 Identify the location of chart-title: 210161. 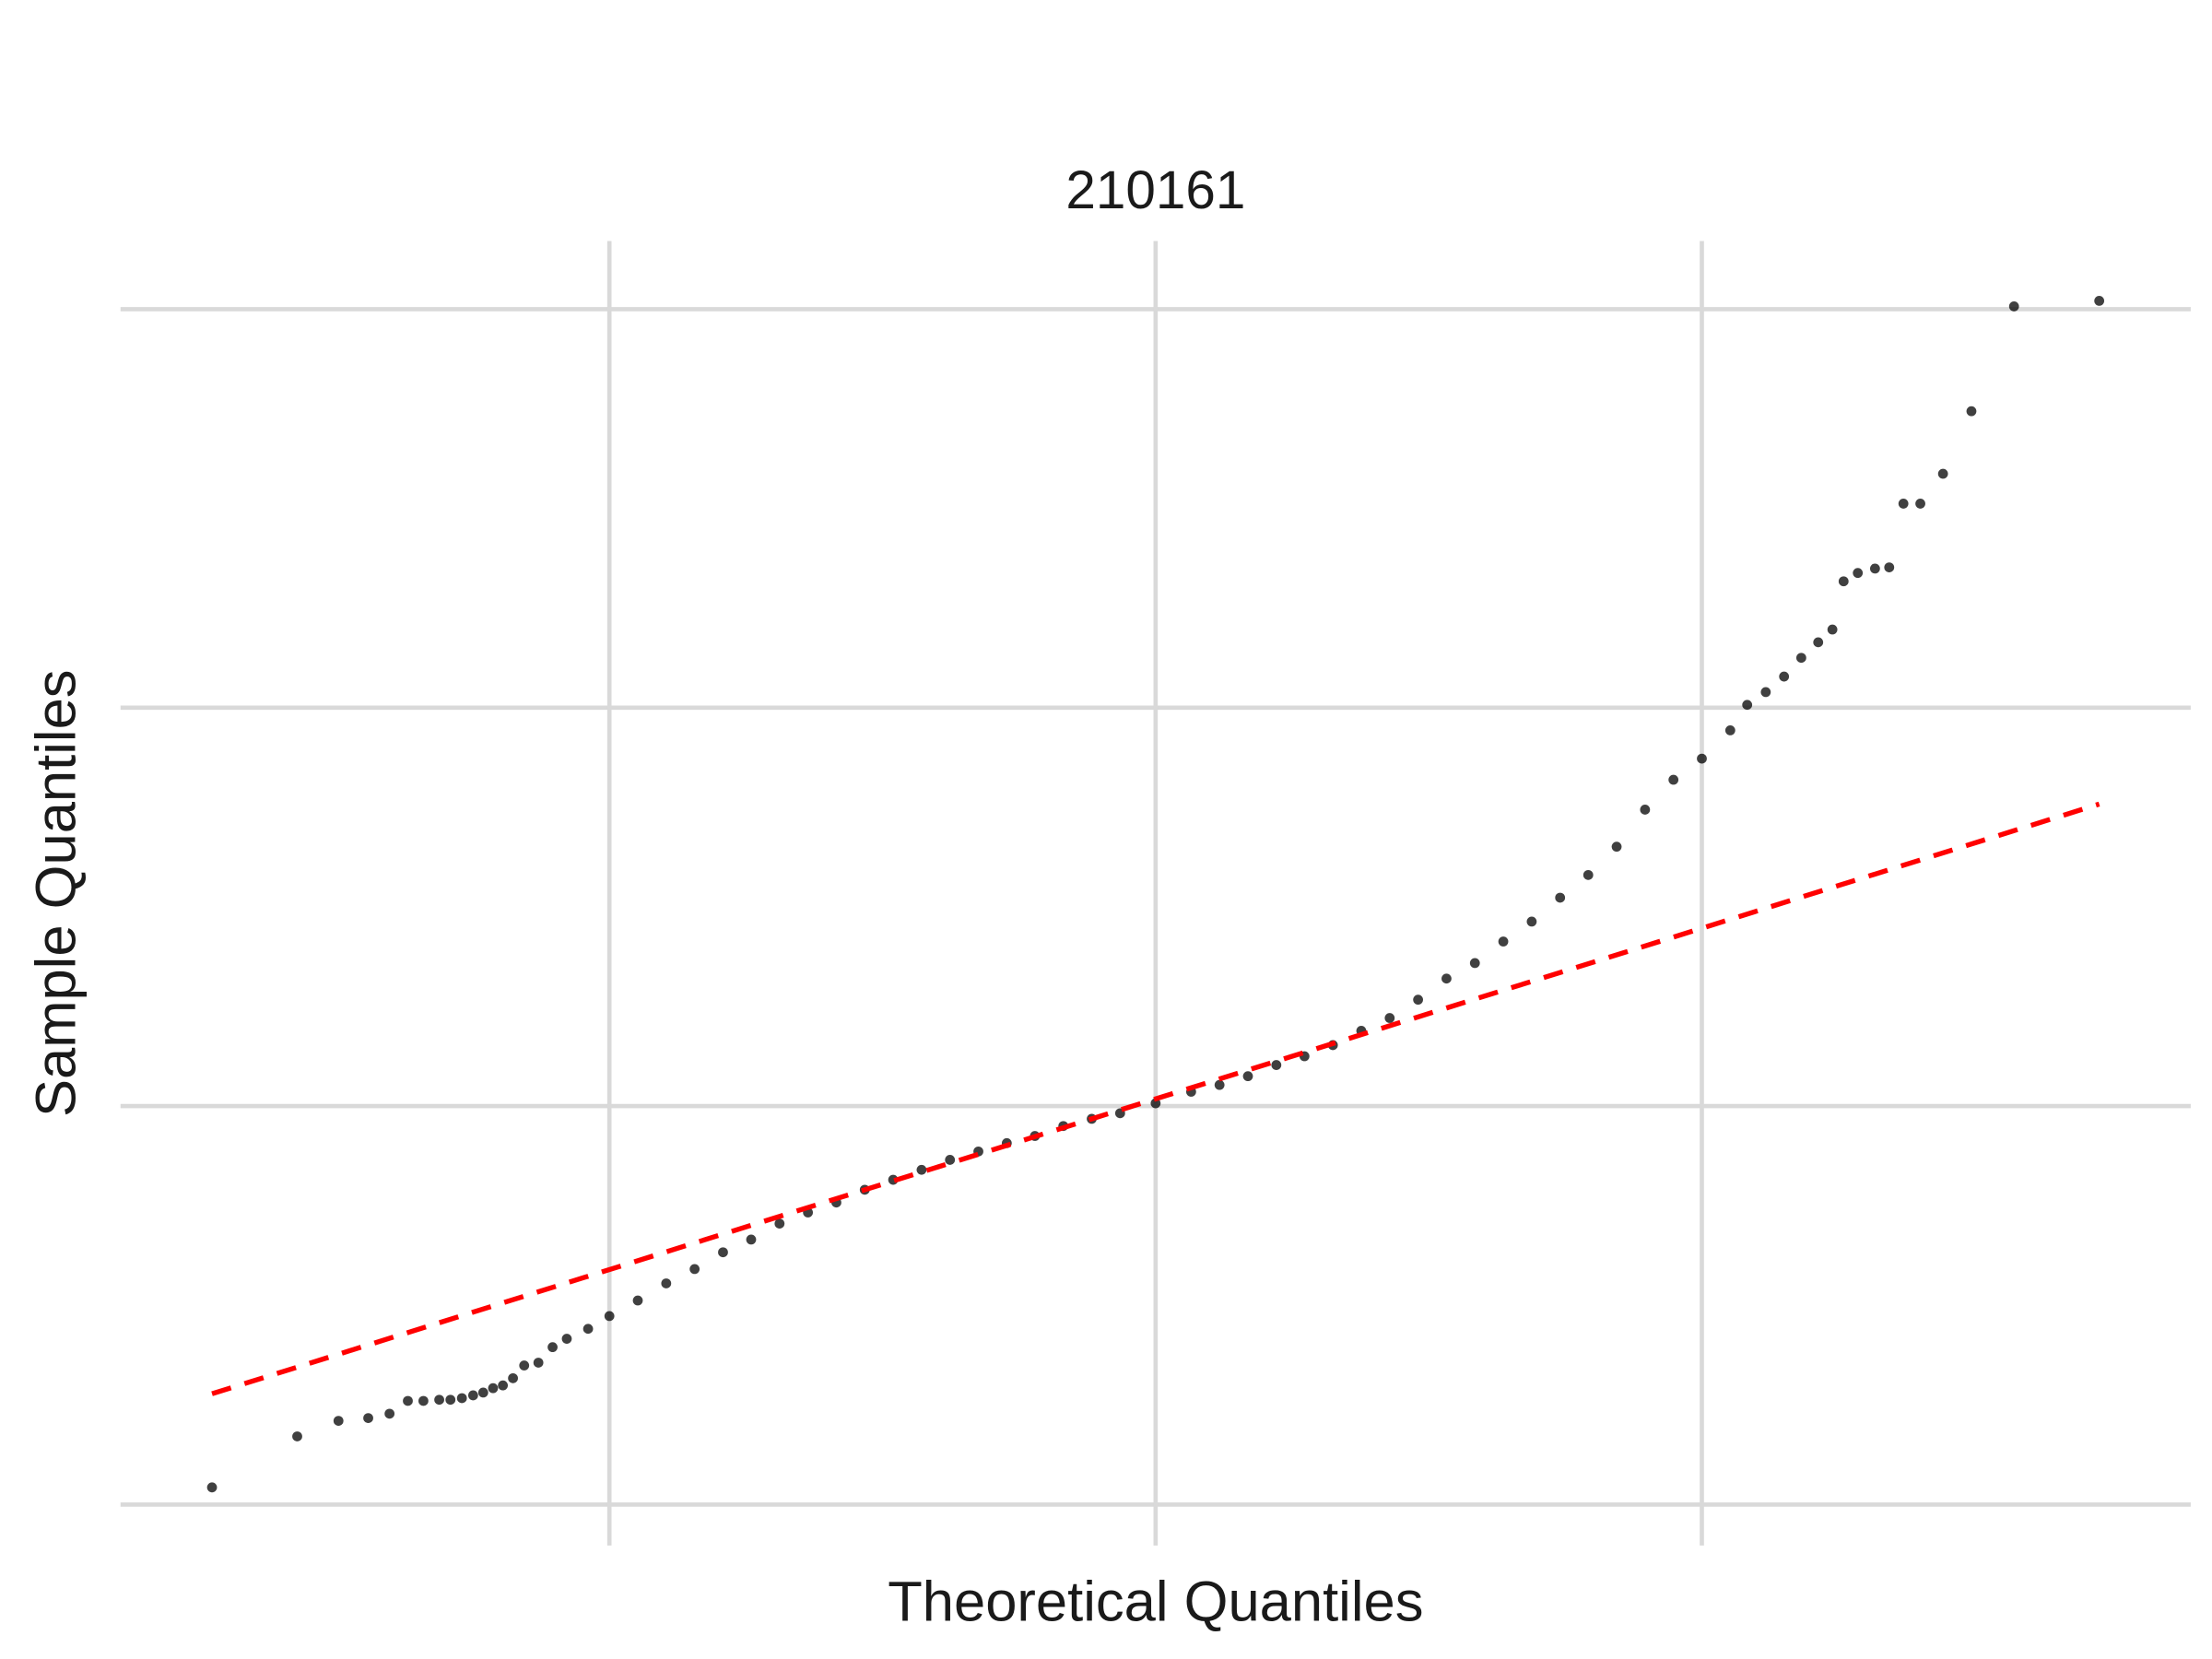
(1155, 190).